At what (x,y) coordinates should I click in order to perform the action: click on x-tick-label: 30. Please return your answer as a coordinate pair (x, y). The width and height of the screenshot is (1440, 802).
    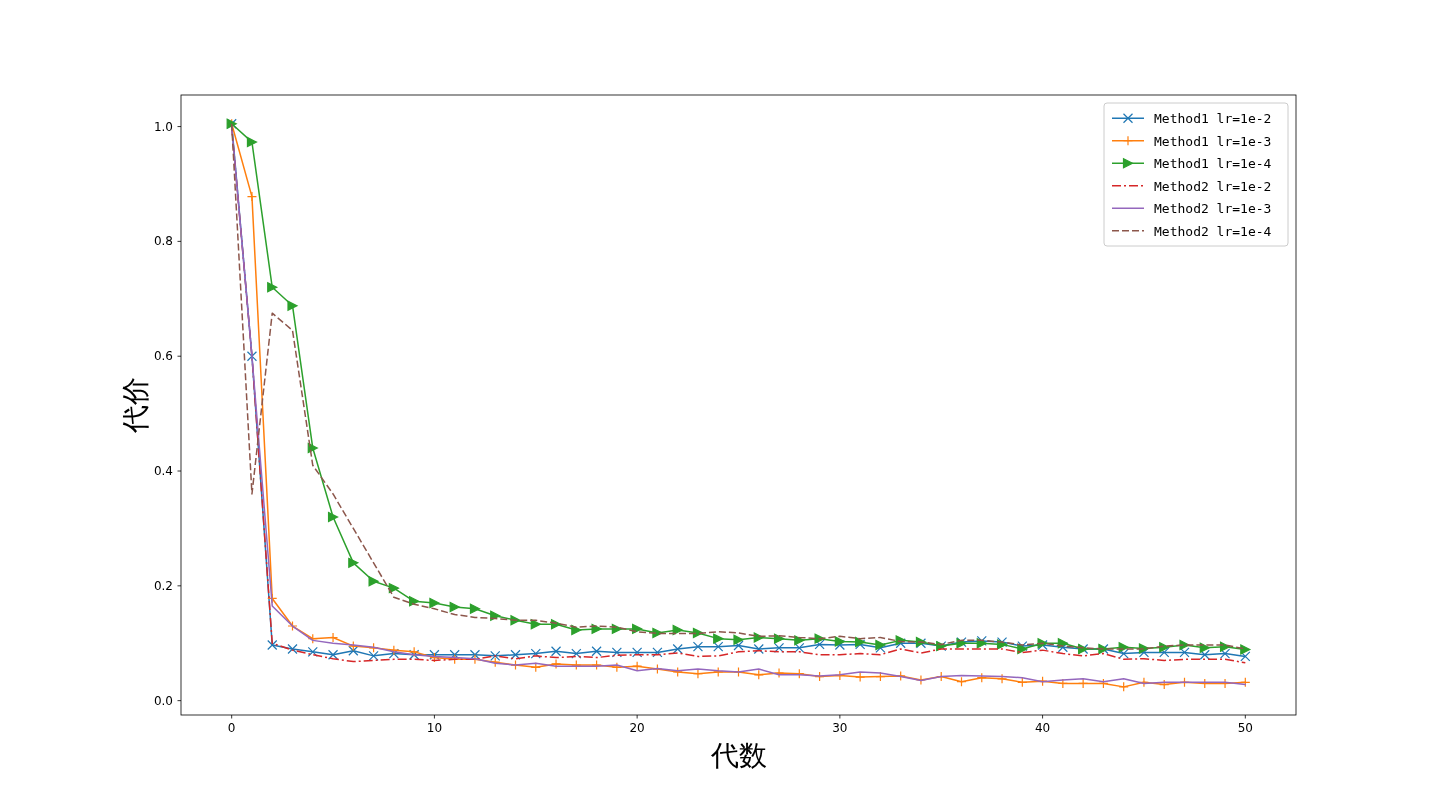
    Looking at the image, I should click on (840, 728).